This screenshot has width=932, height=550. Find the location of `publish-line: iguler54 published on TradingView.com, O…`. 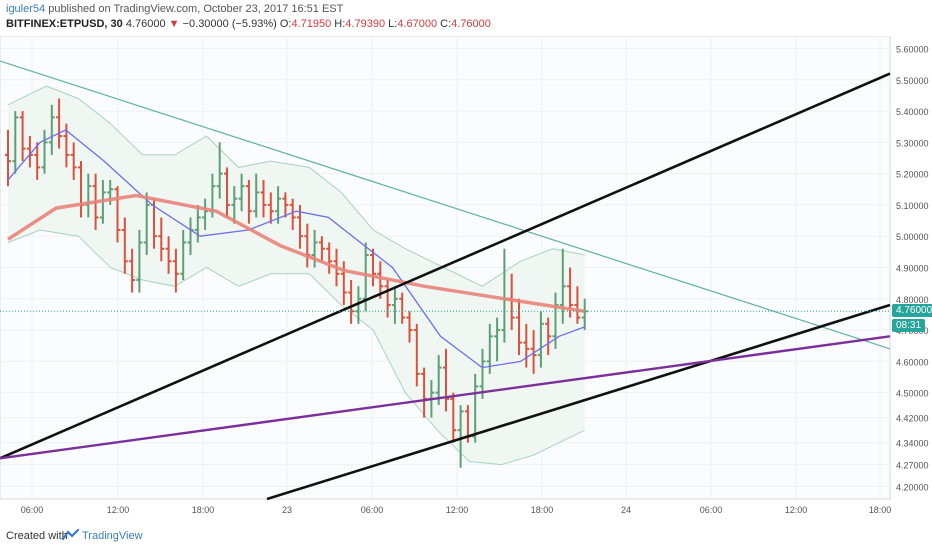

publish-line: iguler54 published on TradingView.com, O… is located at coordinates (174, 9).